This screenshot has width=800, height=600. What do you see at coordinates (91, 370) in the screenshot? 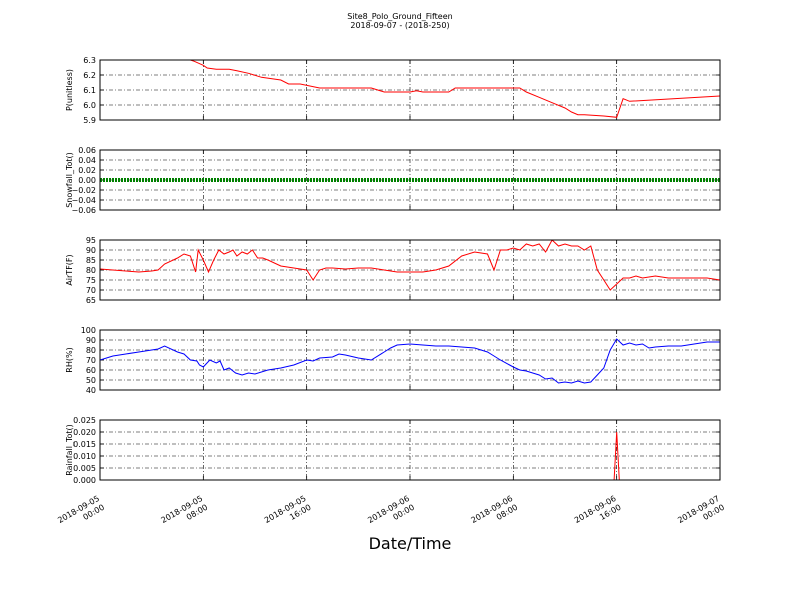
I see `y-tick-label: 60` at bounding box center [91, 370].